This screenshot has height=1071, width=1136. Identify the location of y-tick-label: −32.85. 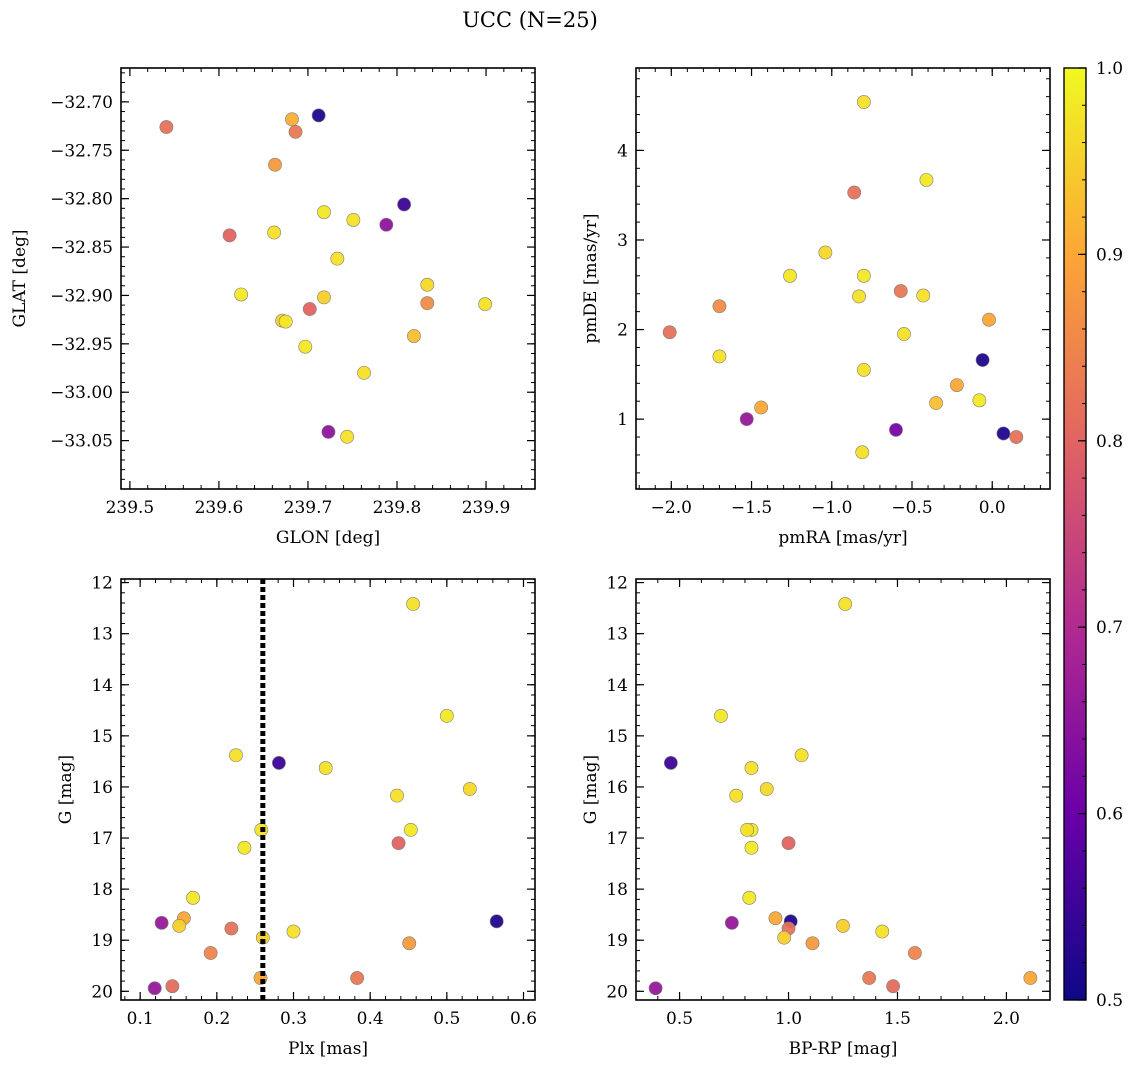
(81, 248).